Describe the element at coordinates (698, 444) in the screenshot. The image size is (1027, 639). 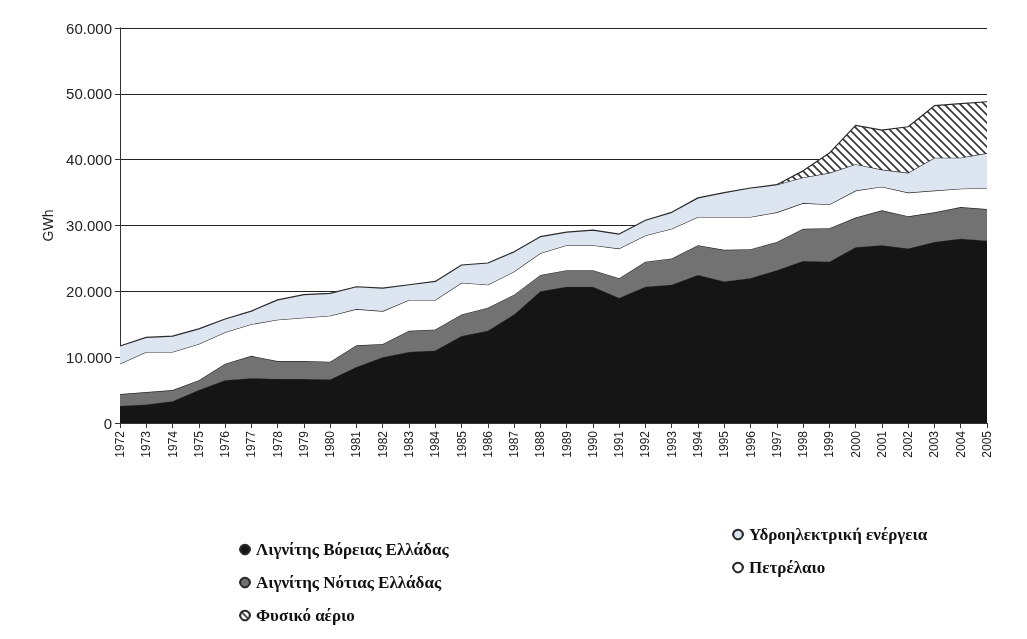
I see `x-tick-label: 1994` at that location.